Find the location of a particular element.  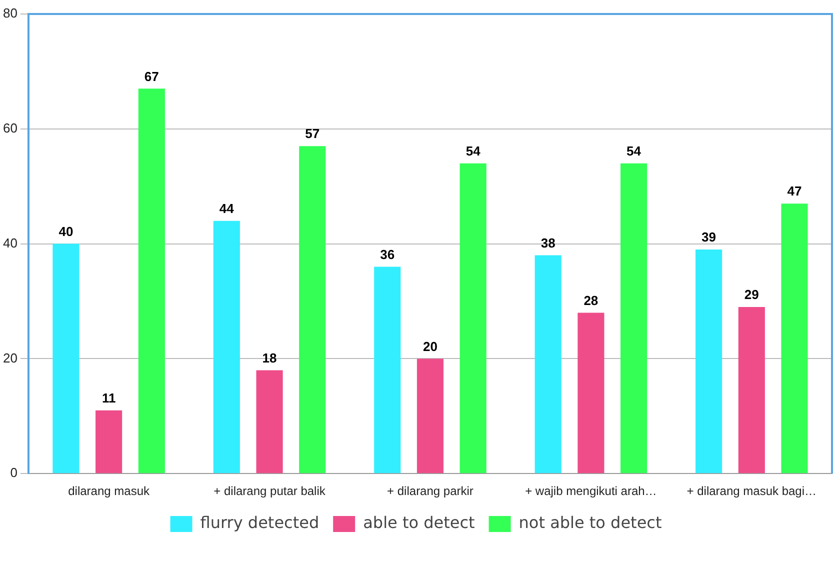

data-label: 11 is located at coordinates (109, 398).